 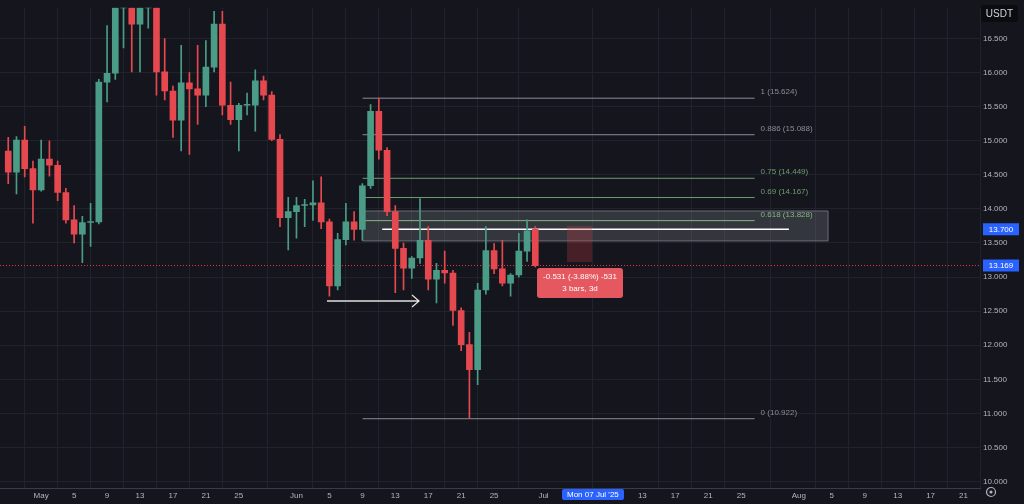 What do you see at coordinates (779, 92) in the screenshot?
I see `ref-line-label: 1 (15.624)` at bounding box center [779, 92].